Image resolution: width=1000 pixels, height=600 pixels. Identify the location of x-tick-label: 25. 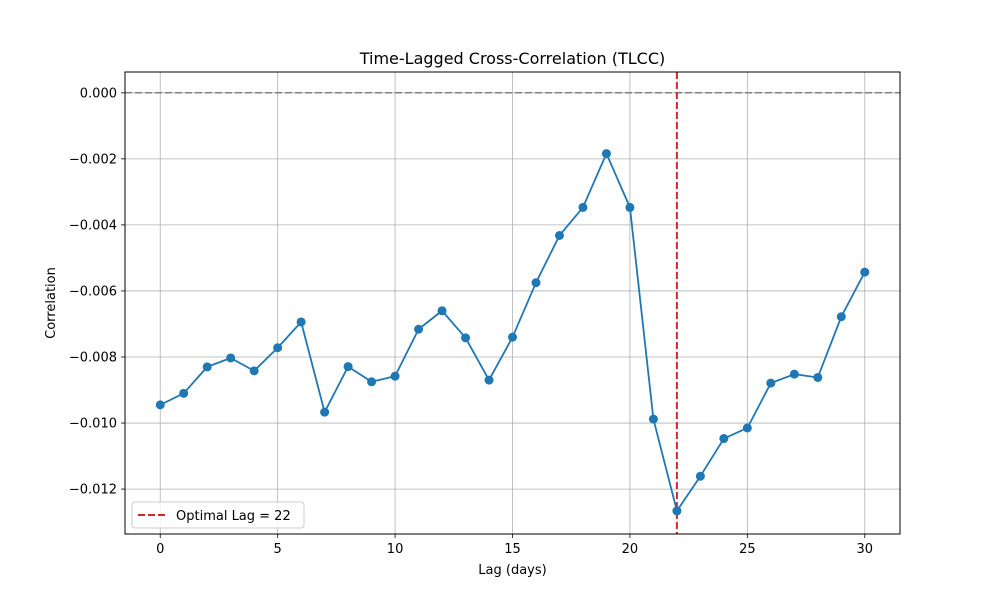
(747, 549).